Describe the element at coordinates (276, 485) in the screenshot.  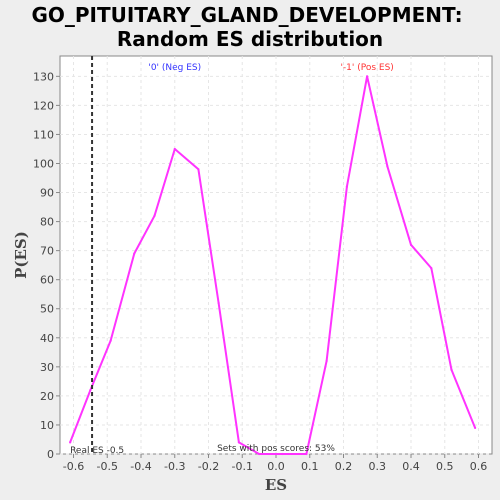
I see `x-axis-label: ES` at that location.